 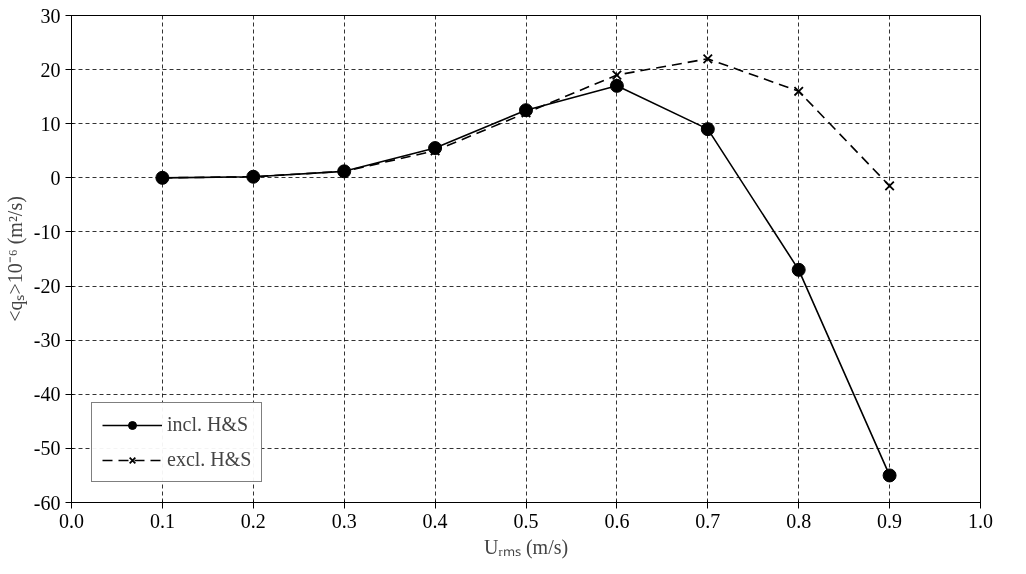 What do you see at coordinates (209, 459) in the screenshot?
I see `legend-label: excl. H&S` at bounding box center [209, 459].